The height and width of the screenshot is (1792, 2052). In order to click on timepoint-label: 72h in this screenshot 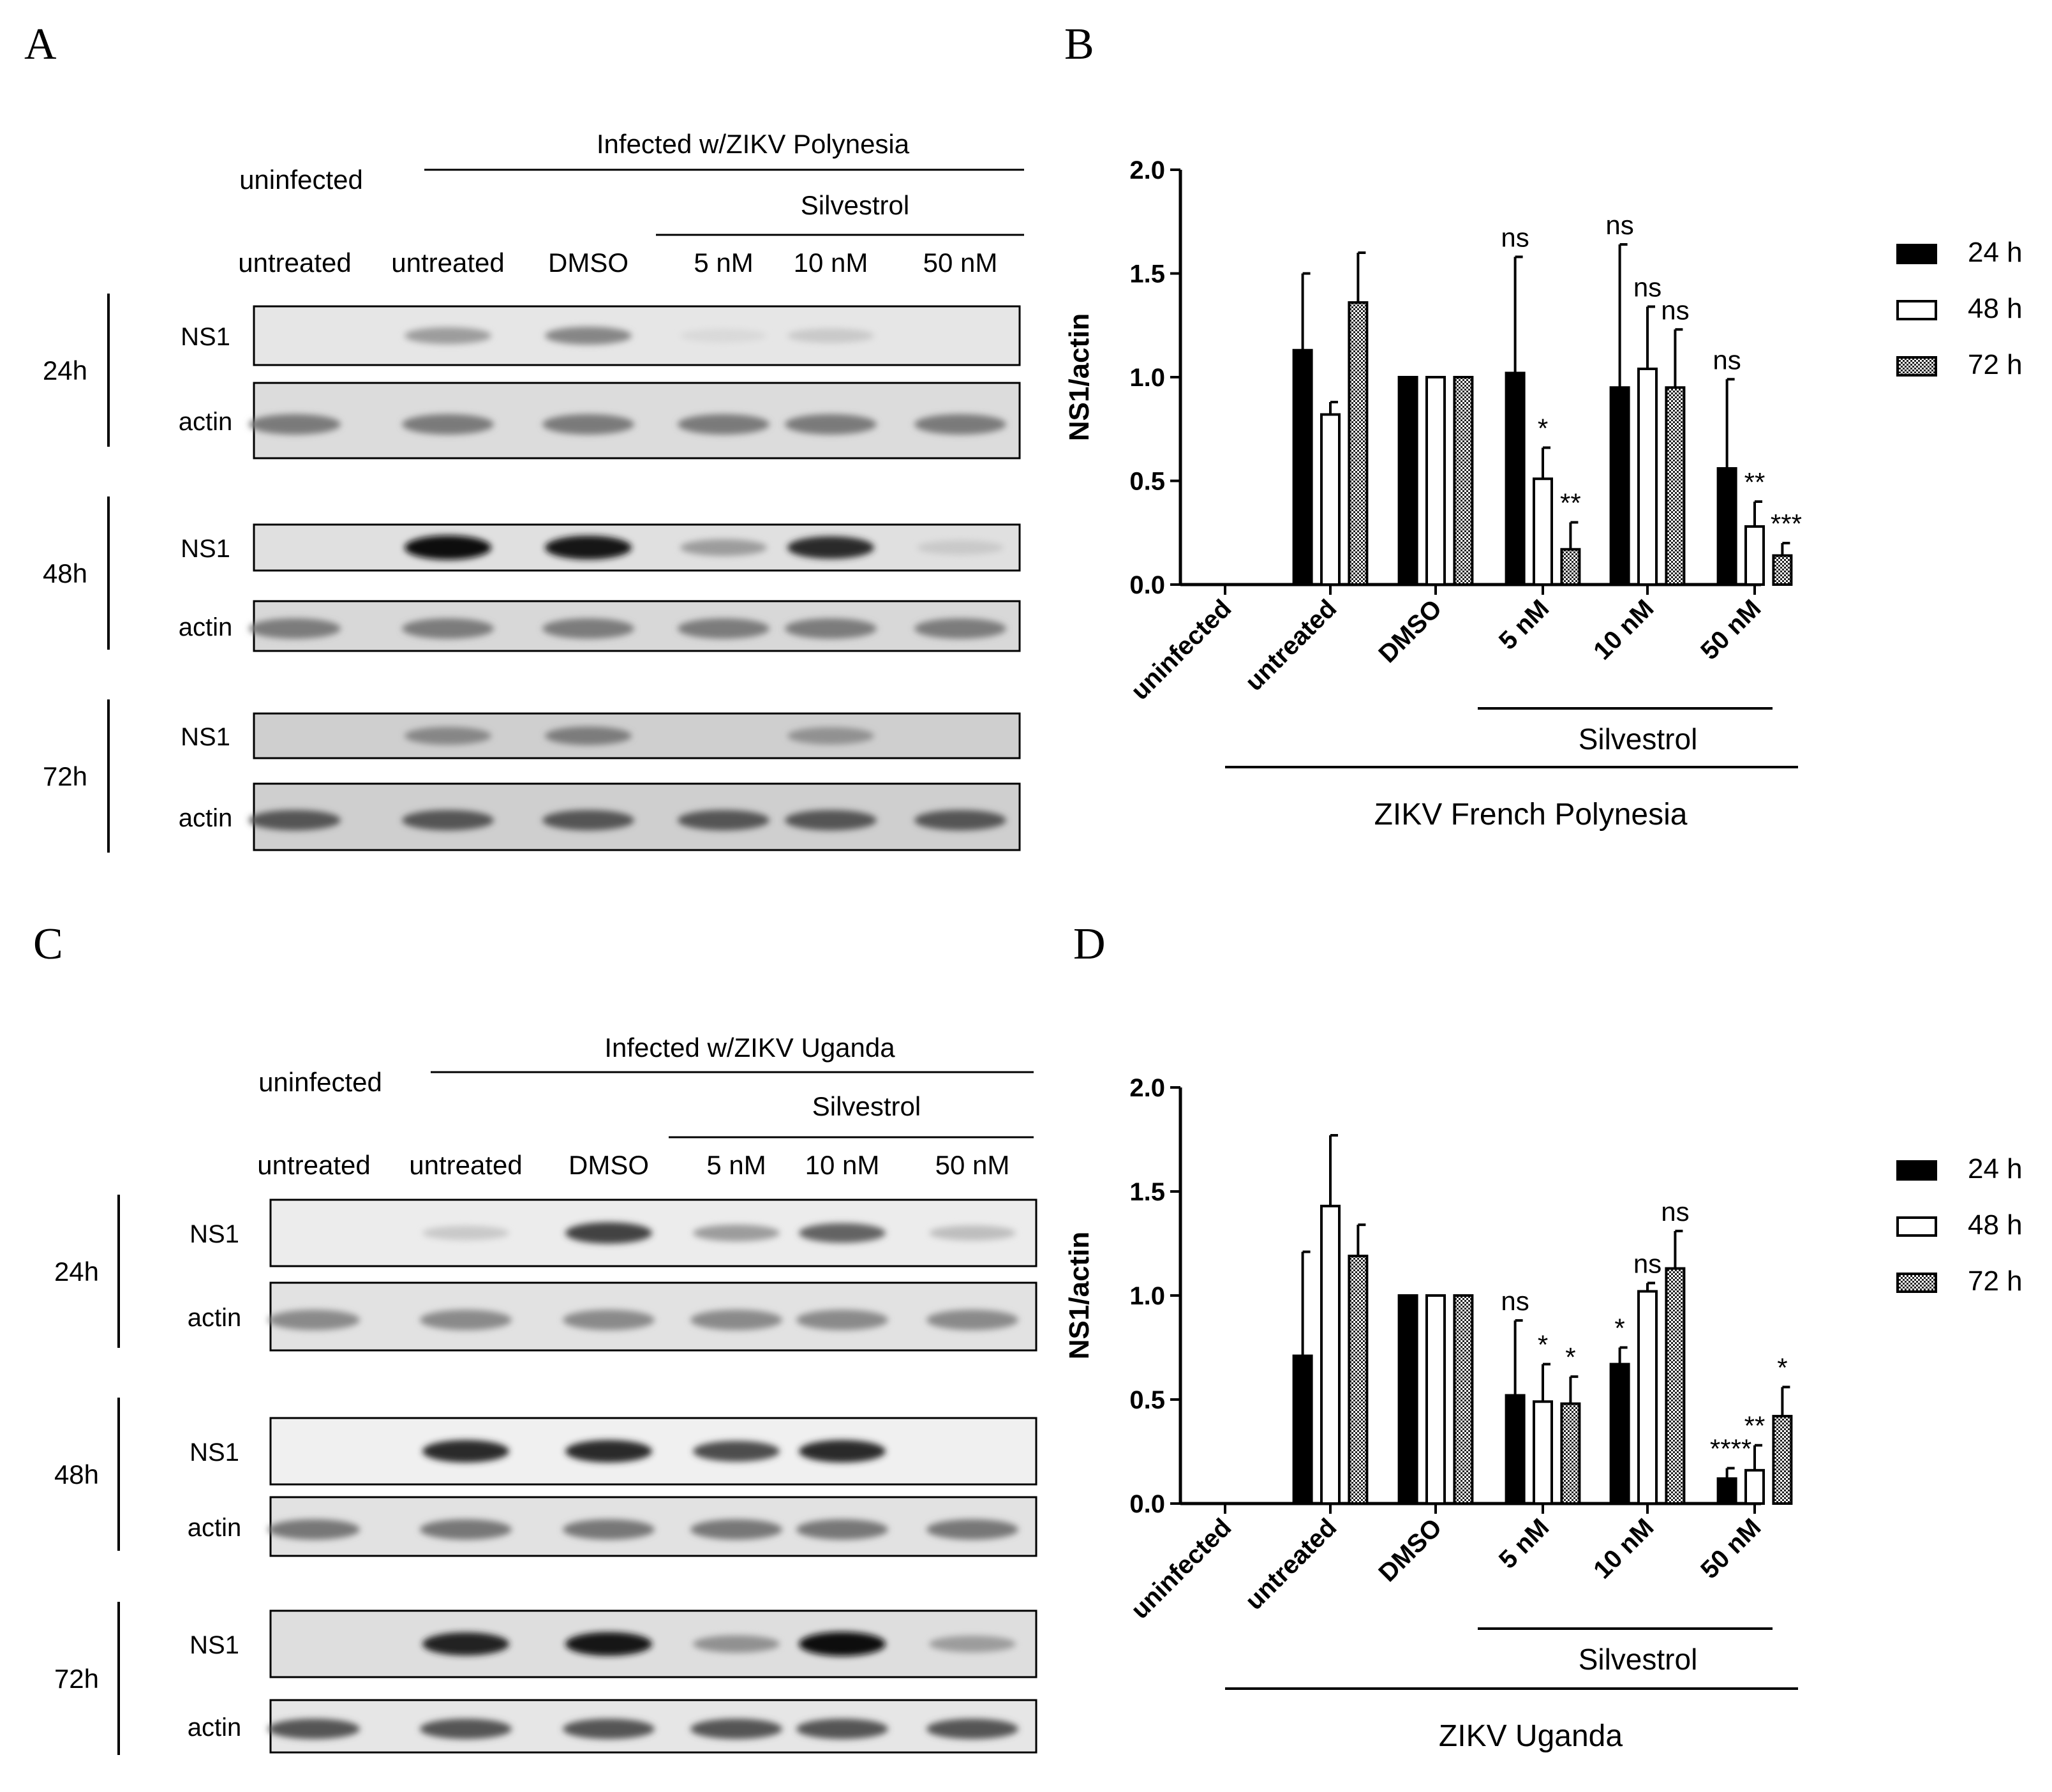, I will do `click(65, 776)`.